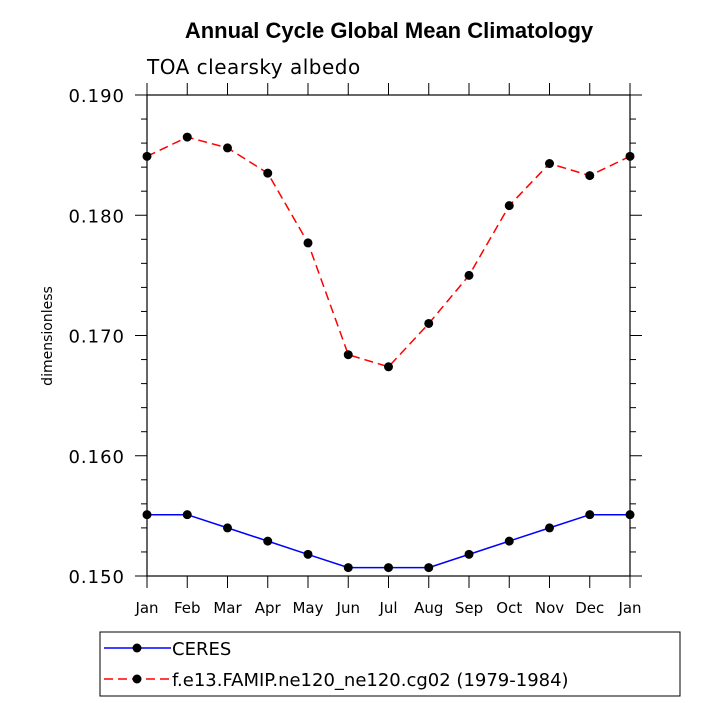 The width and height of the screenshot is (718, 716). Describe the element at coordinates (253, 67) in the screenshot. I see `chart-subtitle: TOA clearsky albedo` at that location.